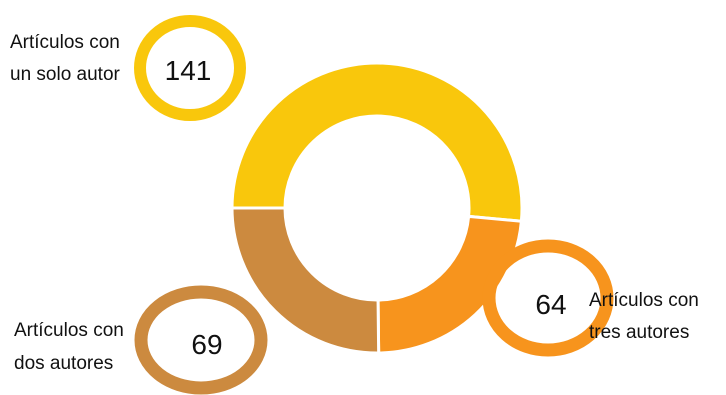 This screenshot has height=395, width=726. I want to click on category-label-two-authors-line-1: Artículos con, so click(69, 330).